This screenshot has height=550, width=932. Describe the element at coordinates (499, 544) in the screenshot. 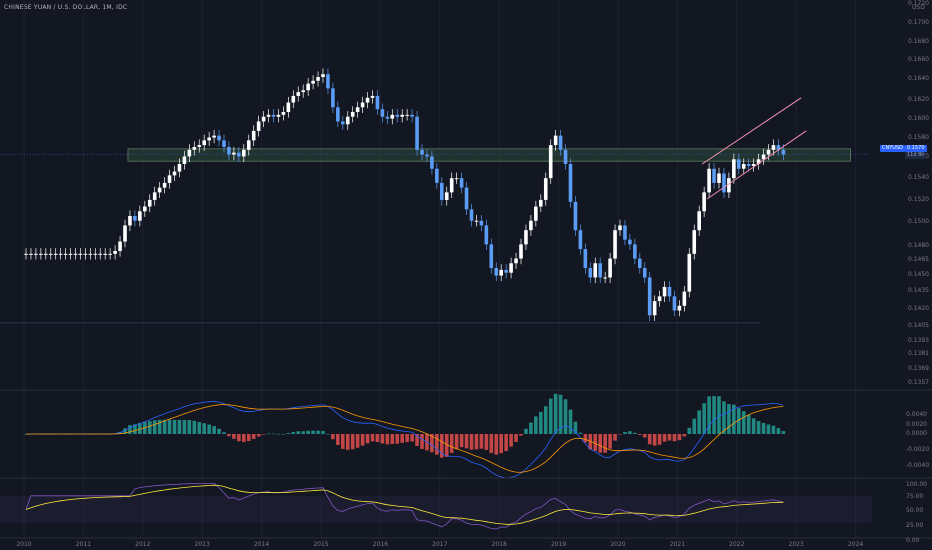

I see `time-tick-label: 2018` at that location.